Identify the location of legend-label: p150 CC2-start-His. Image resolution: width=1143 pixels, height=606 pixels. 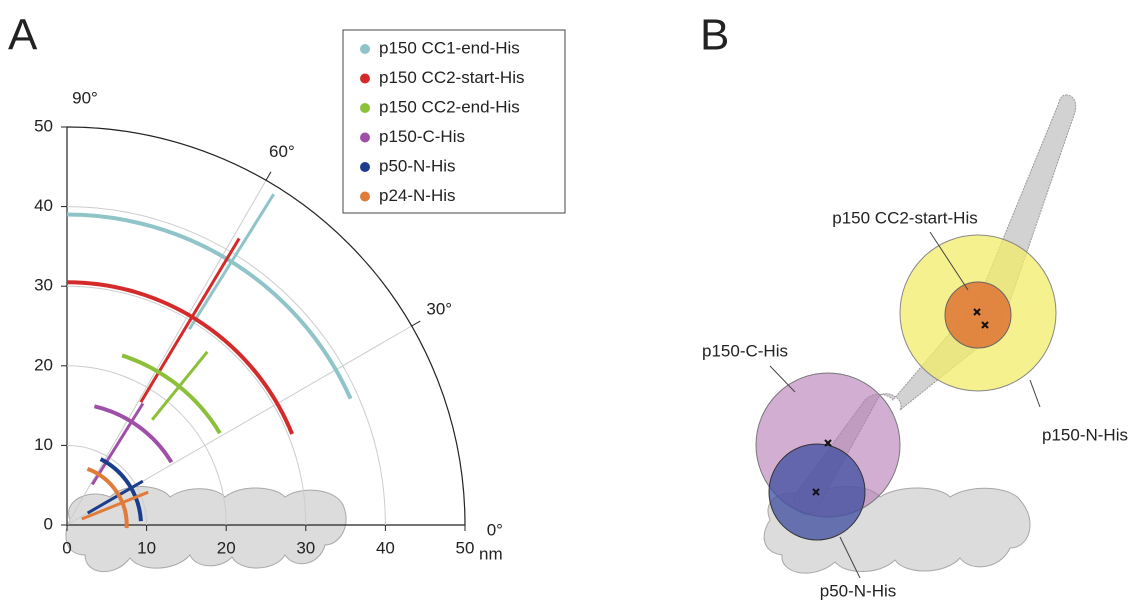
(452, 77).